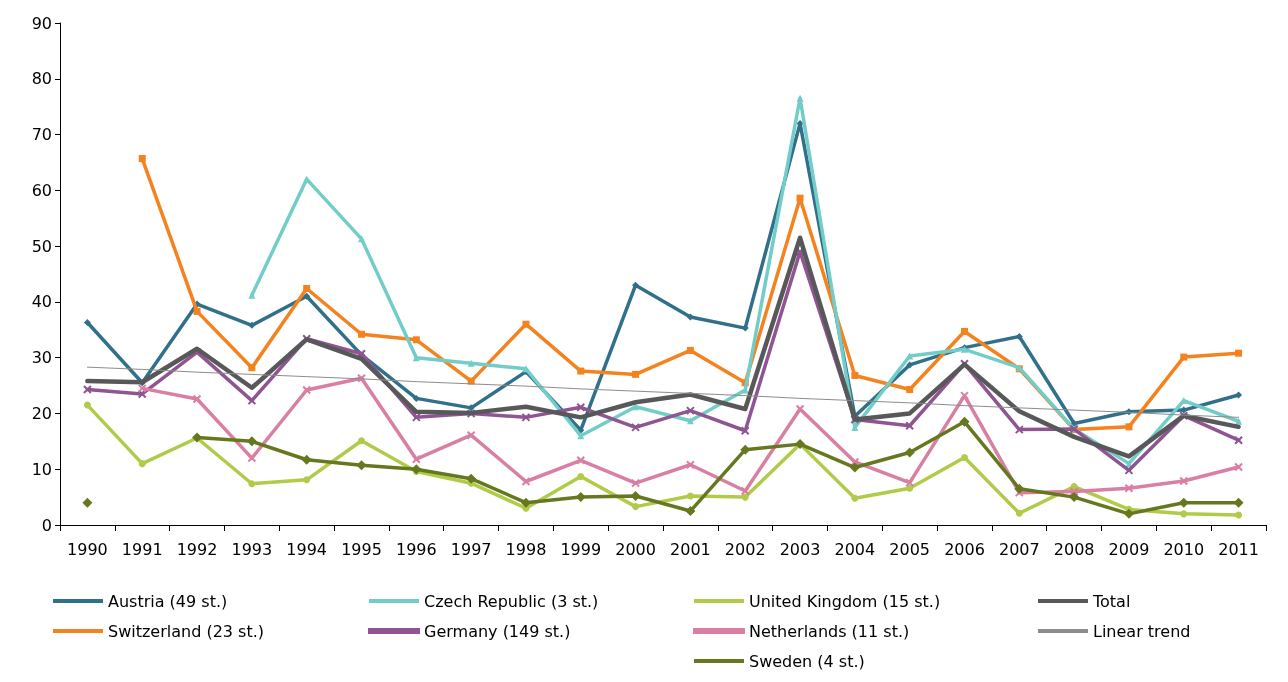 Image resolution: width=1288 pixels, height=682 pixels. What do you see at coordinates (845, 601) in the screenshot?
I see `legend-label: United Kingdom (15 st.)` at bounding box center [845, 601].